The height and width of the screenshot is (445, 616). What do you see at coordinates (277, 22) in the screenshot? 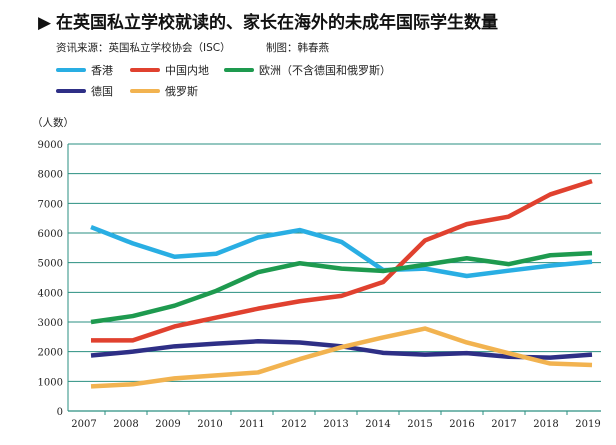
I see `chart-title: 在英国私立学校就读的、家长在海外的未成年国际学生数量` at bounding box center [277, 22].